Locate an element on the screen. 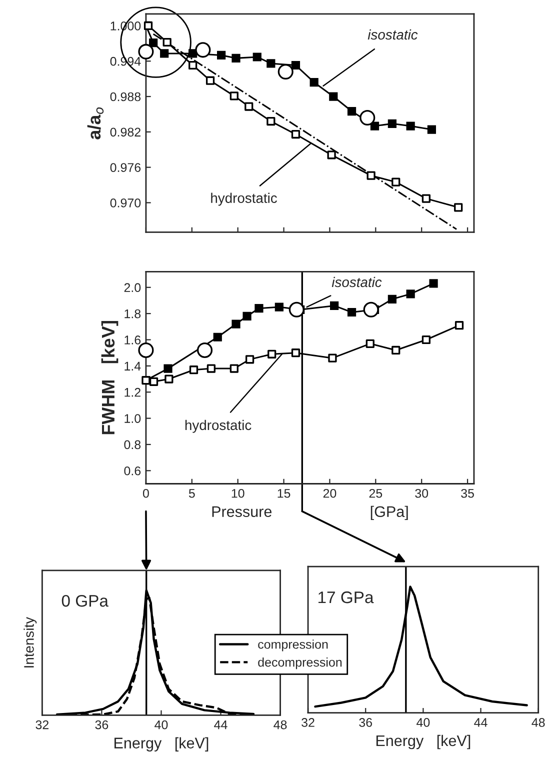 Image resolution: width=555 pixels, height=774 pixels. x-tick-label: 0 is located at coordinates (145, 493).